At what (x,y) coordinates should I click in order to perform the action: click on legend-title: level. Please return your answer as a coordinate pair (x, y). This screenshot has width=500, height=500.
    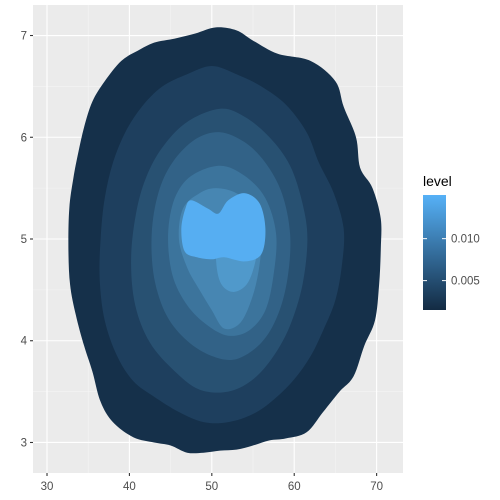
    Looking at the image, I should click on (437, 181).